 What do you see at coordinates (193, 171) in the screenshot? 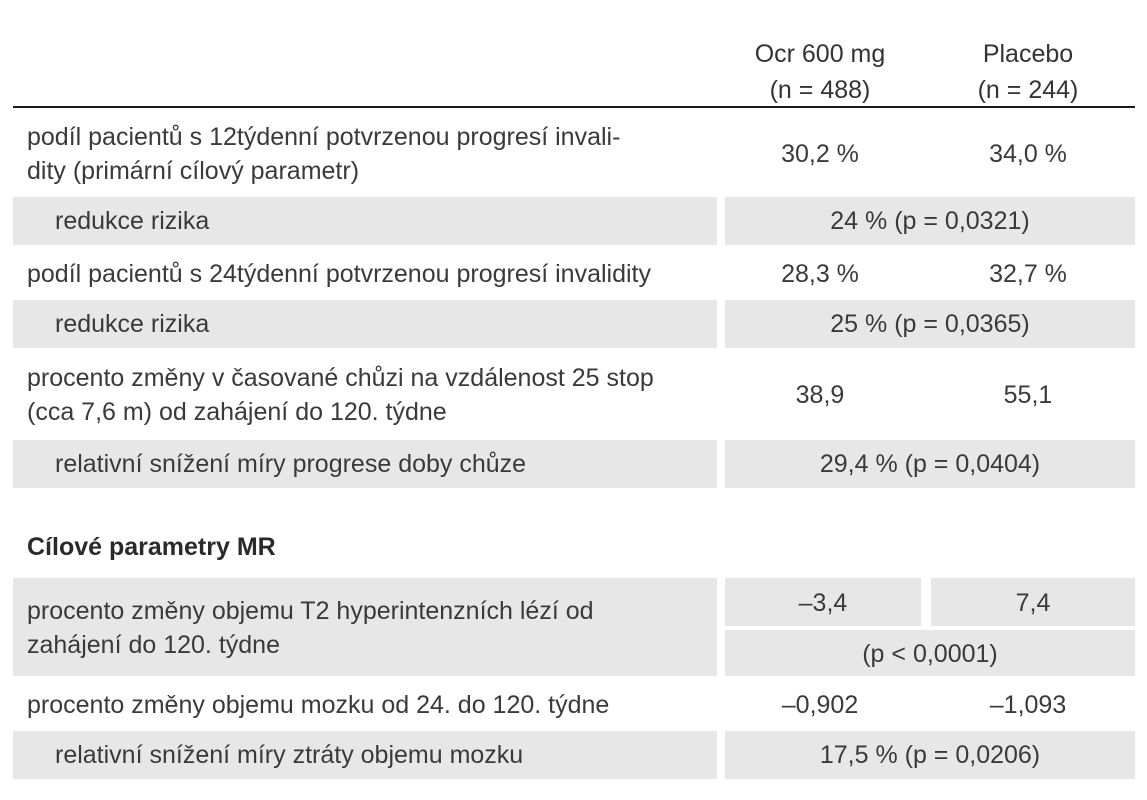
I see `row-label-line: dity (primární cílový parametr)` at bounding box center [193, 171].